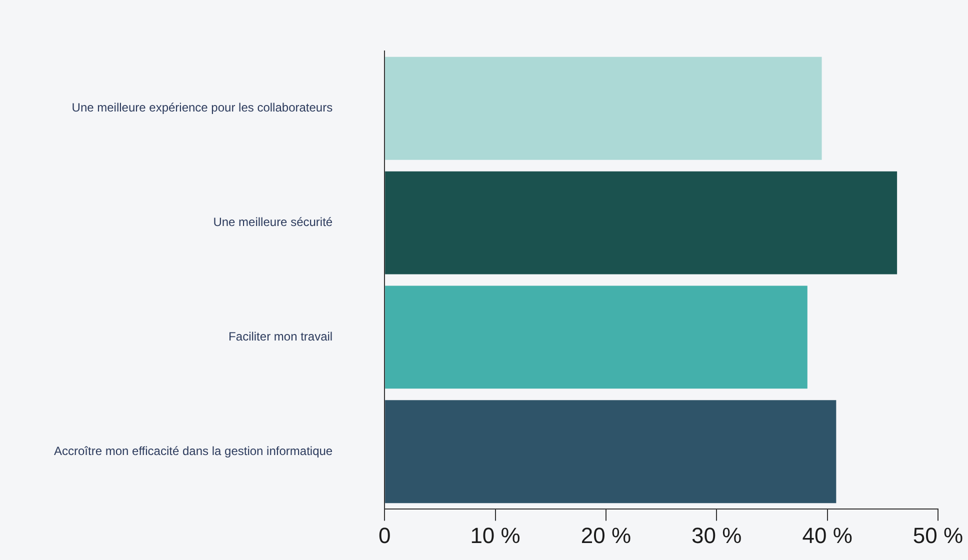 The height and width of the screenshot is (560, 968). Describe the element at coordinates (717, 535) in the screenshot. I see `x-tick-label: 30 %` at that location.